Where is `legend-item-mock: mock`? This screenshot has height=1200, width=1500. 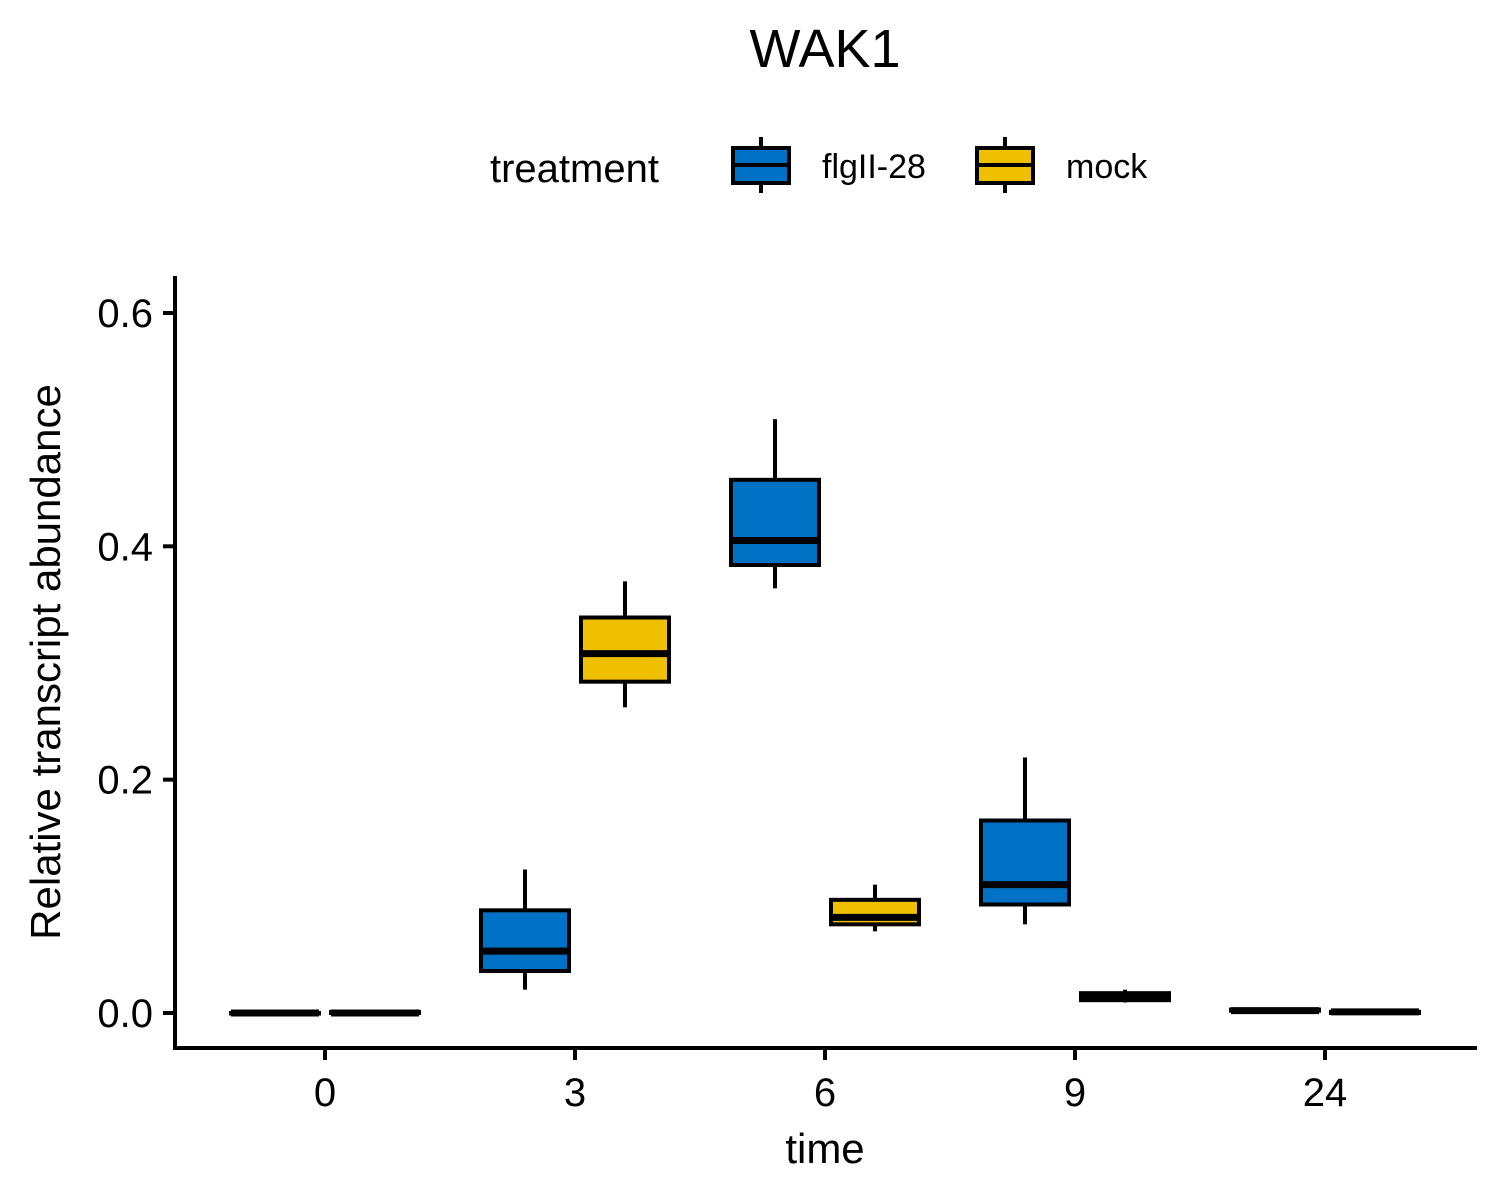 legend-item-mock: mock is located at coordinates (1061, 165).